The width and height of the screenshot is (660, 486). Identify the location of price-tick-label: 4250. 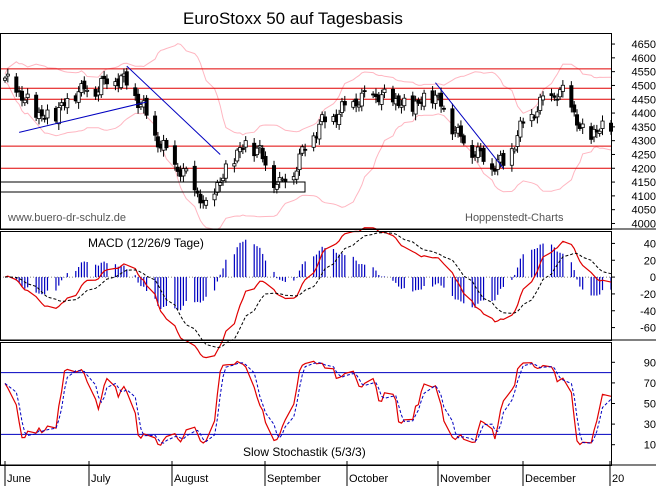
(644, 155).